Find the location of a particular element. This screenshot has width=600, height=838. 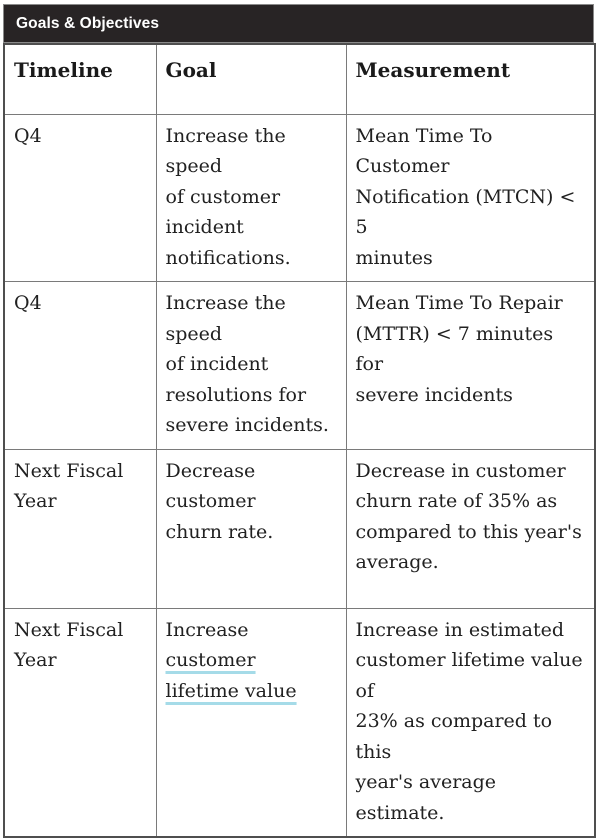

table-header-row: Timeline Goal Measurement is located at coordinates (299, 79).